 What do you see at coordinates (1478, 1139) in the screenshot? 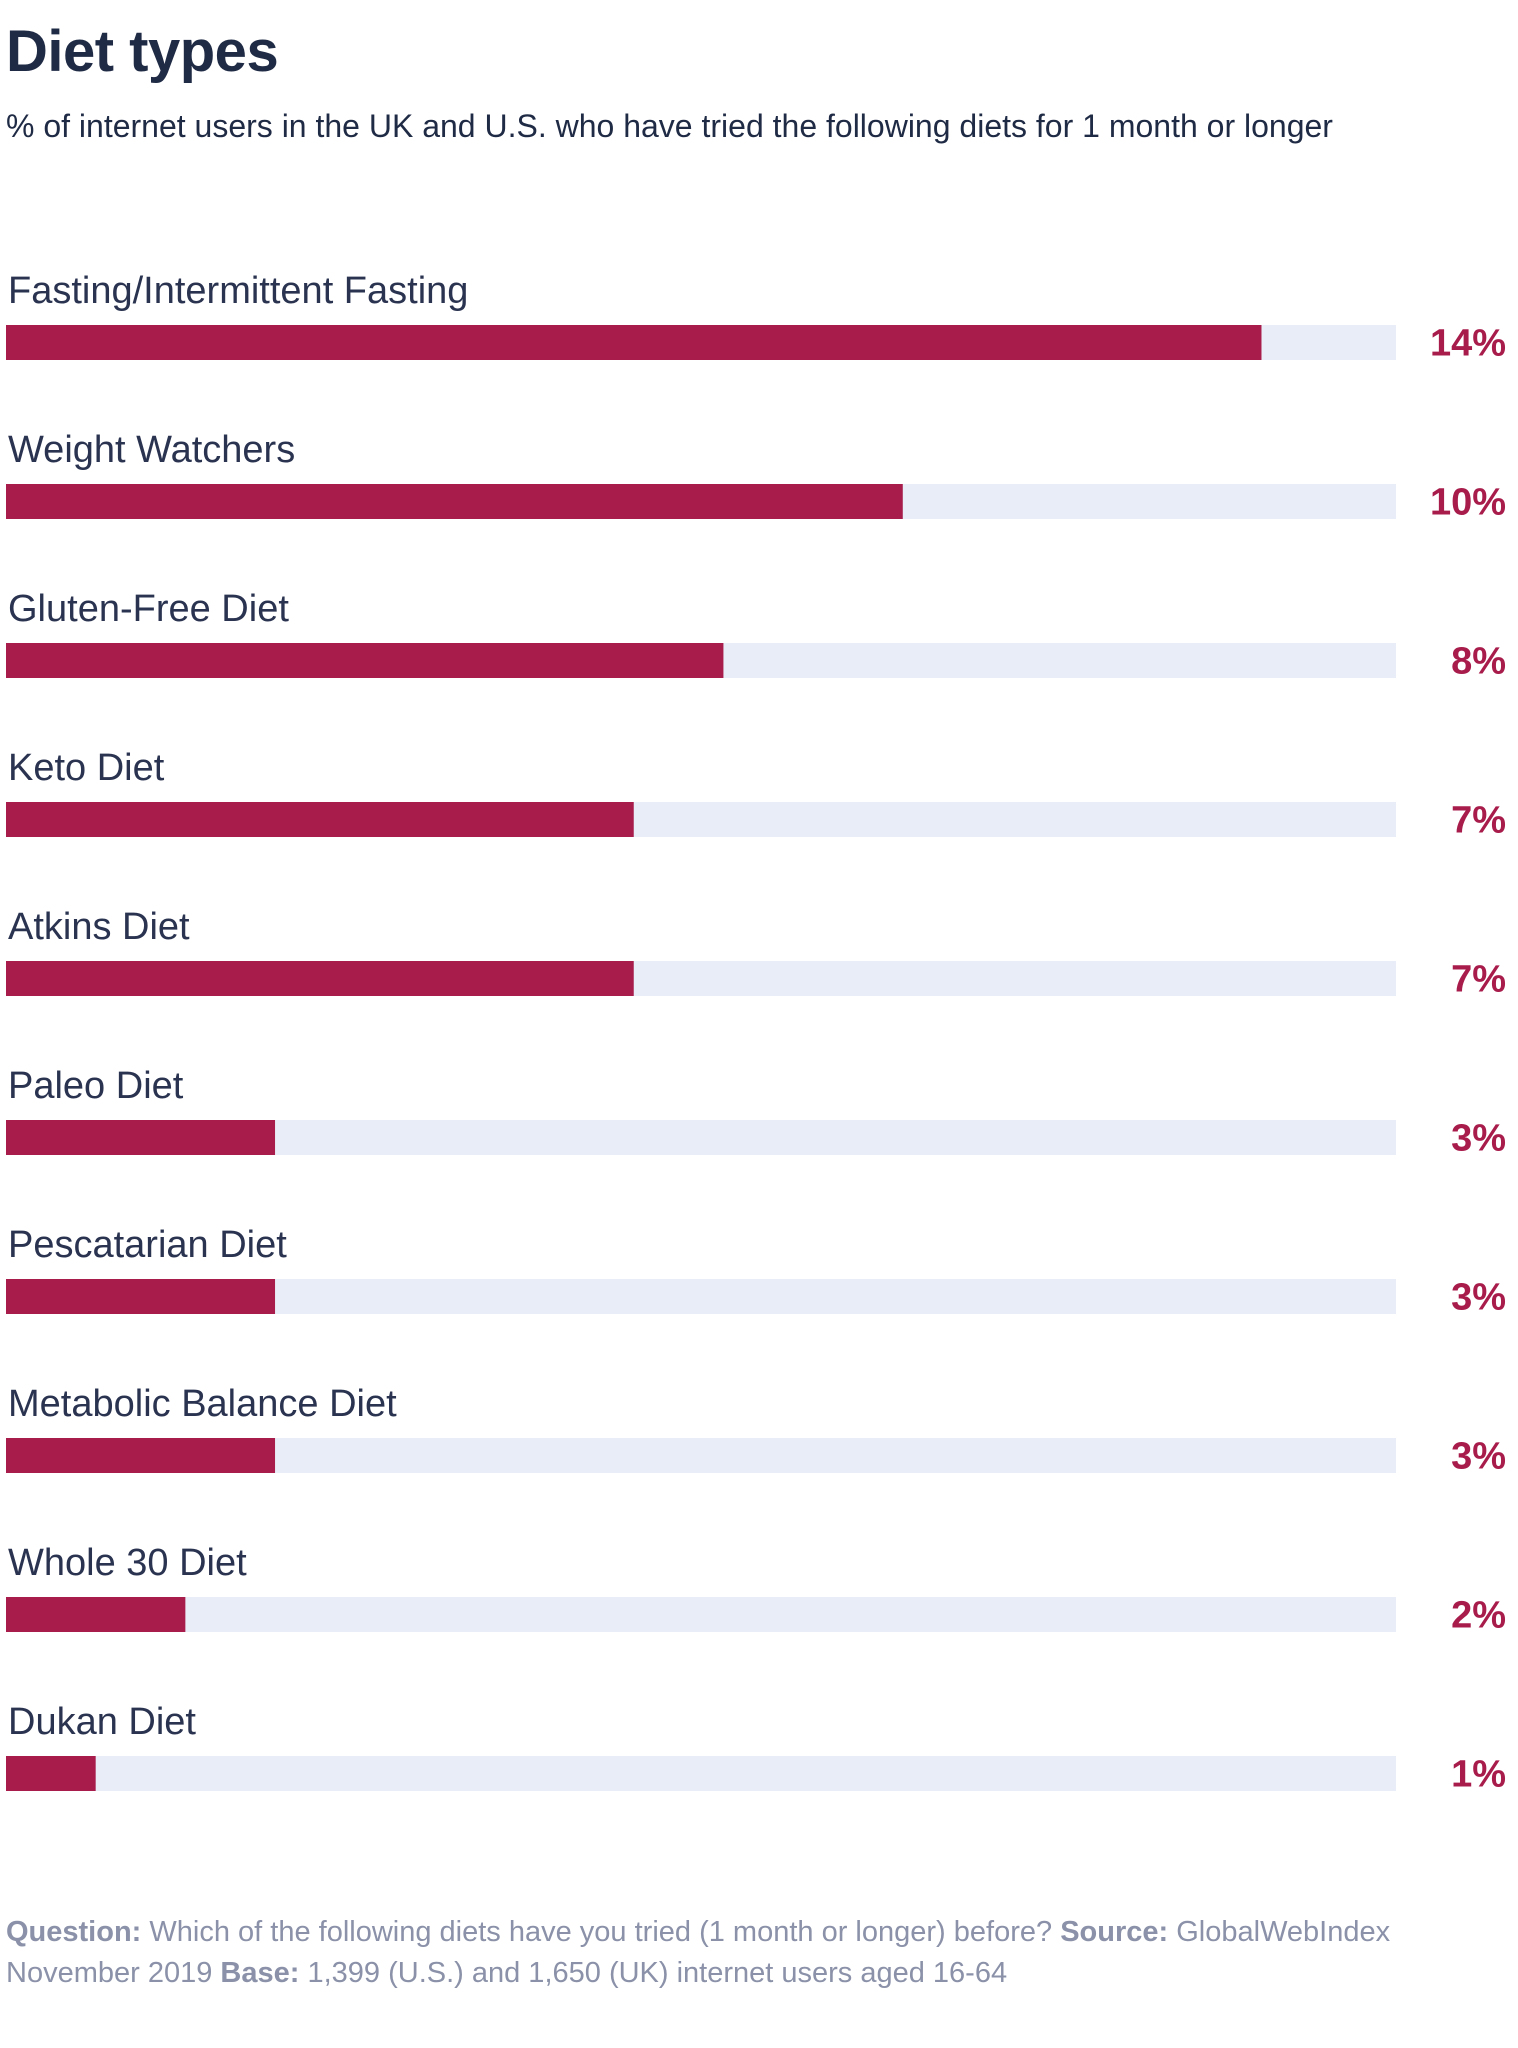
I see `value-label-paleo-diet: 3%` at bounding box center [1478, 1139].